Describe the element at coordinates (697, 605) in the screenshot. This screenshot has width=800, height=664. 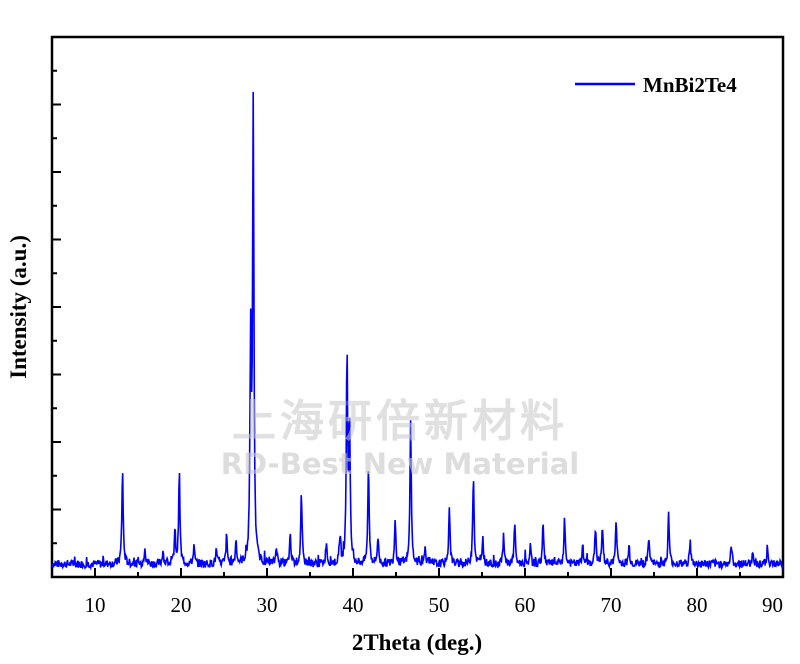
I see `x-tick-label: 80` at that location.